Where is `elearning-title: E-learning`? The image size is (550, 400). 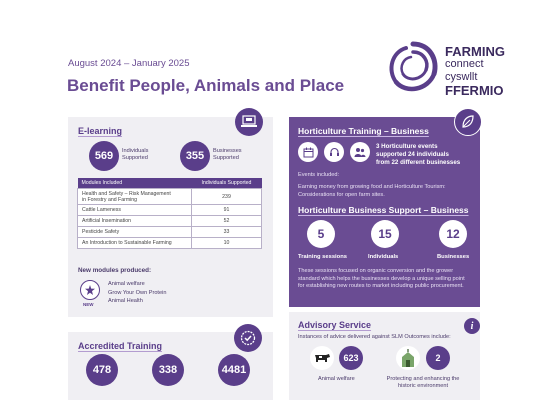
elearning-title: E-learning is located at coordinates (100, 131).